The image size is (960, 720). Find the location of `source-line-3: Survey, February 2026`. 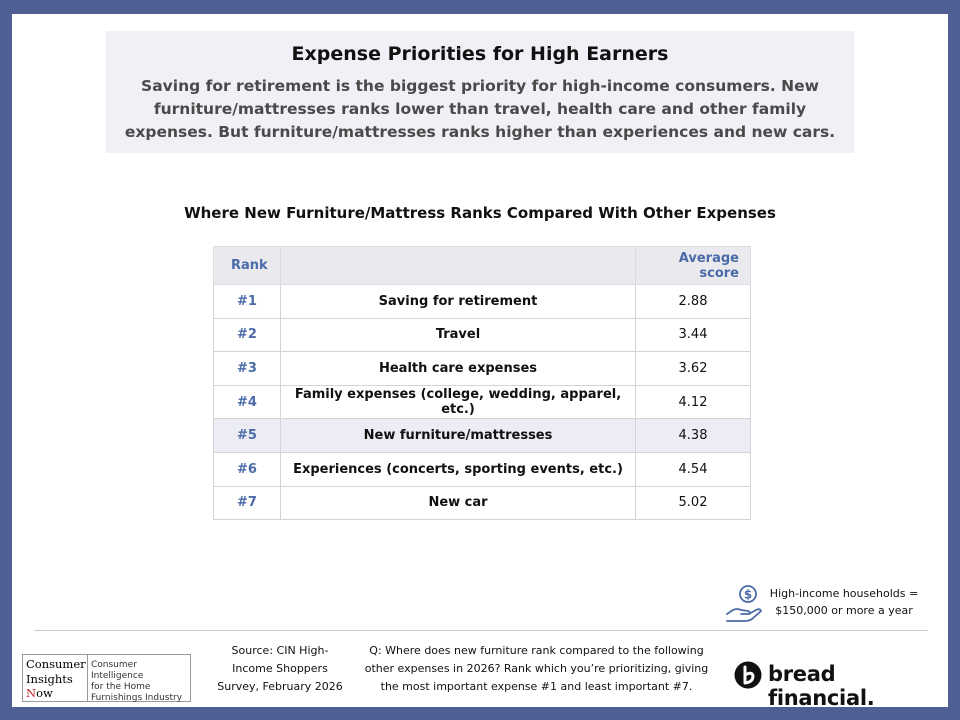

source-line-3: Survey, February 2026 is located at coordinates (280, 686).